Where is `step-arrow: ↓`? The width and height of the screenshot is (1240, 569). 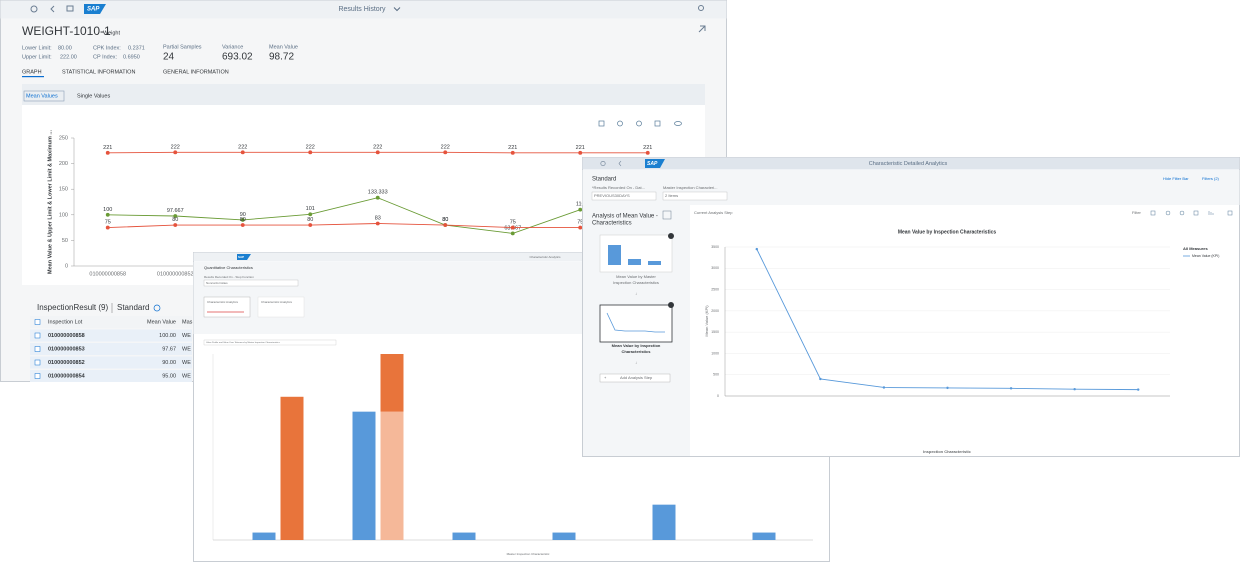 step-arrow: ↓ is located at coordinates (636, 293).